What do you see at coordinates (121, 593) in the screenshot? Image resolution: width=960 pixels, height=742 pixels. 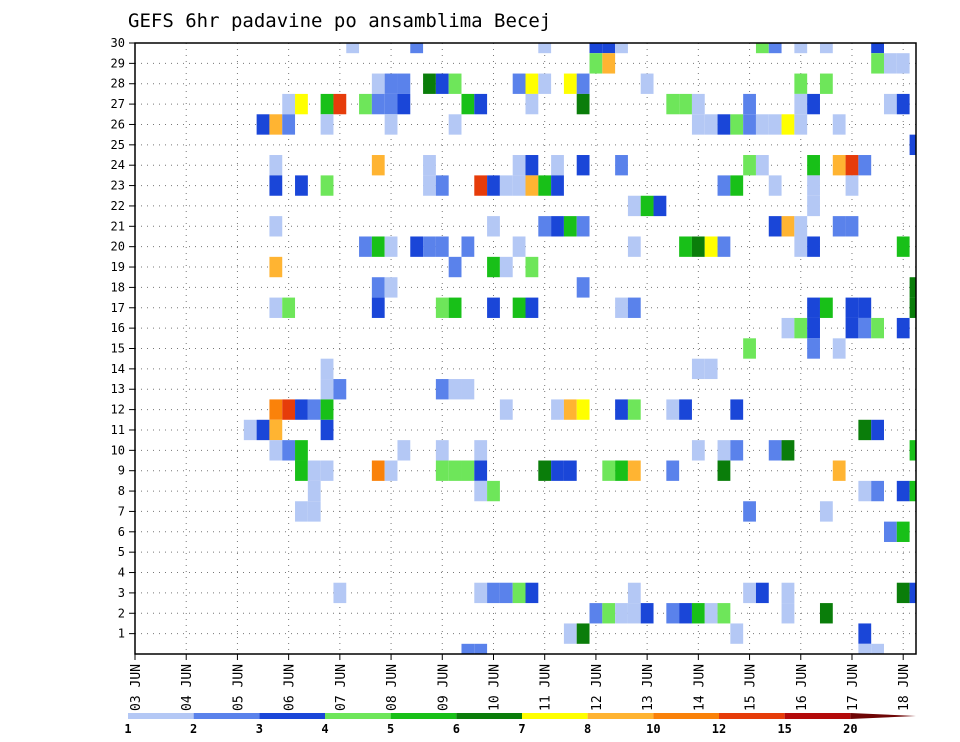 I see `y-tick-label: 3` at bounding box center [121, 593].